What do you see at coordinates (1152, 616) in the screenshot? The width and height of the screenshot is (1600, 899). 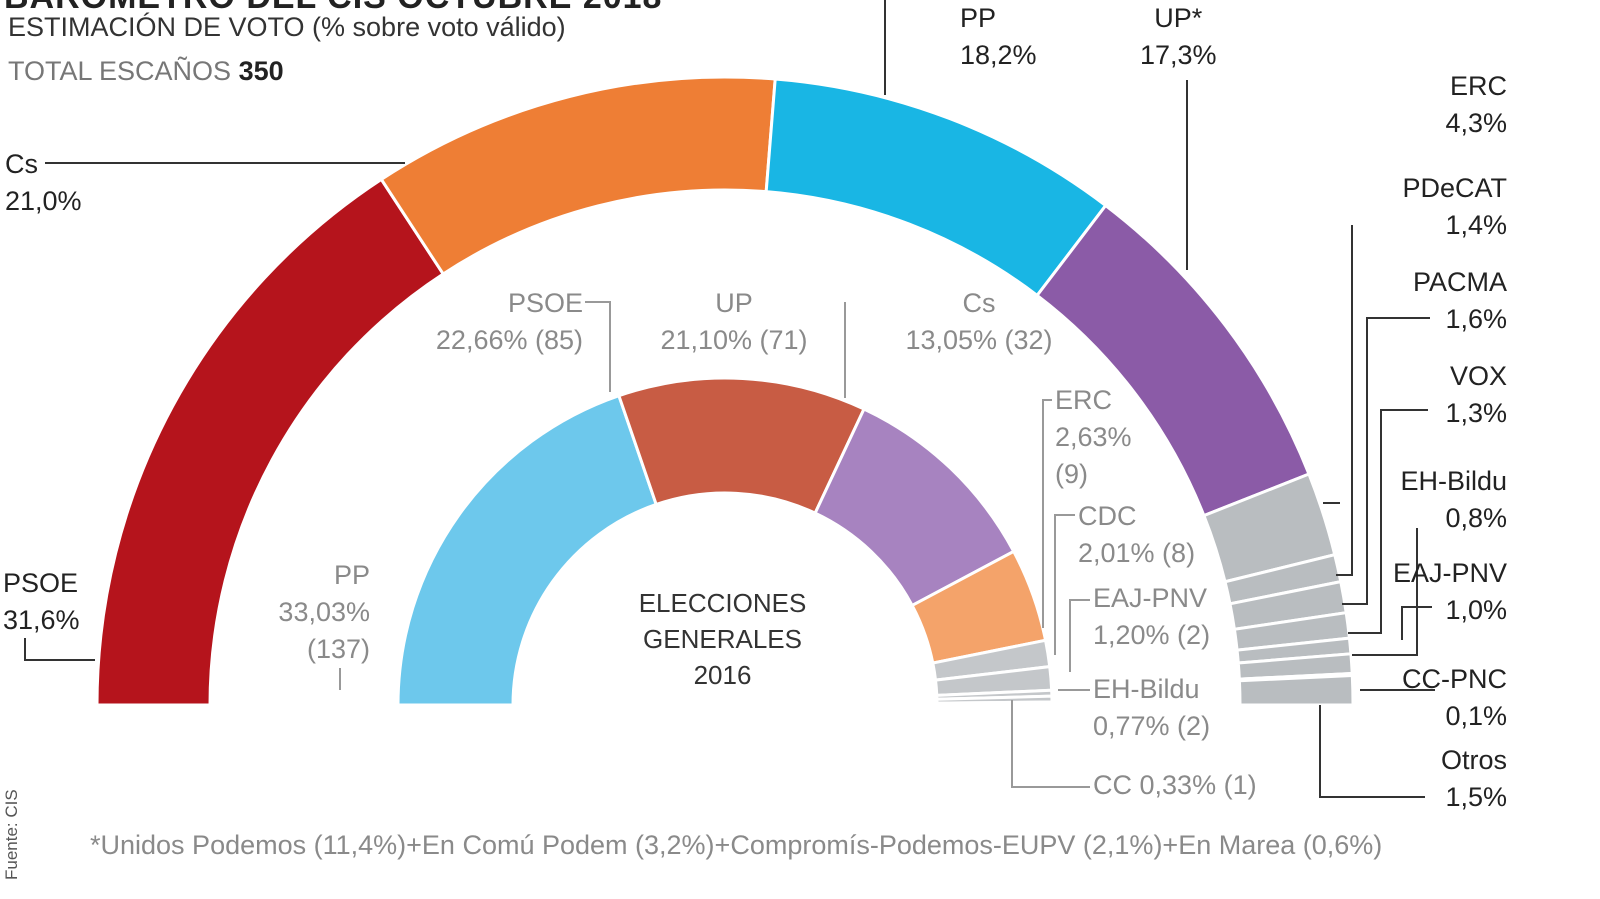 I see `inner-label-eajpnv: EAJ-PNV 1,20% (2)` at bounding box center [1152, 616].